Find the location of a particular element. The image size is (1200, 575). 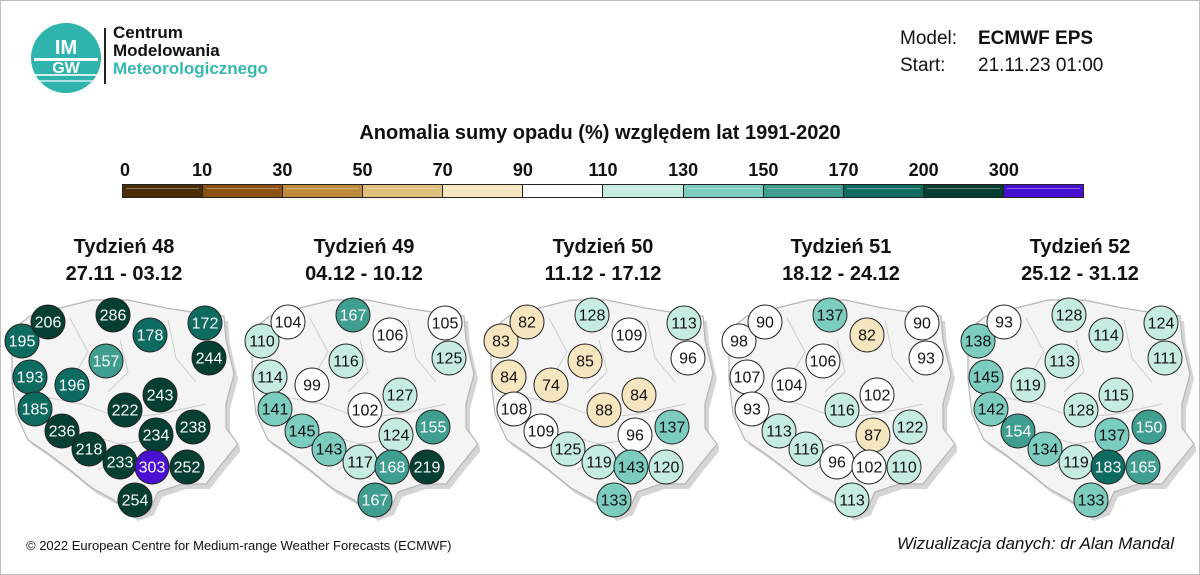

region-value: 128 is located at coordinates (1081, 411).